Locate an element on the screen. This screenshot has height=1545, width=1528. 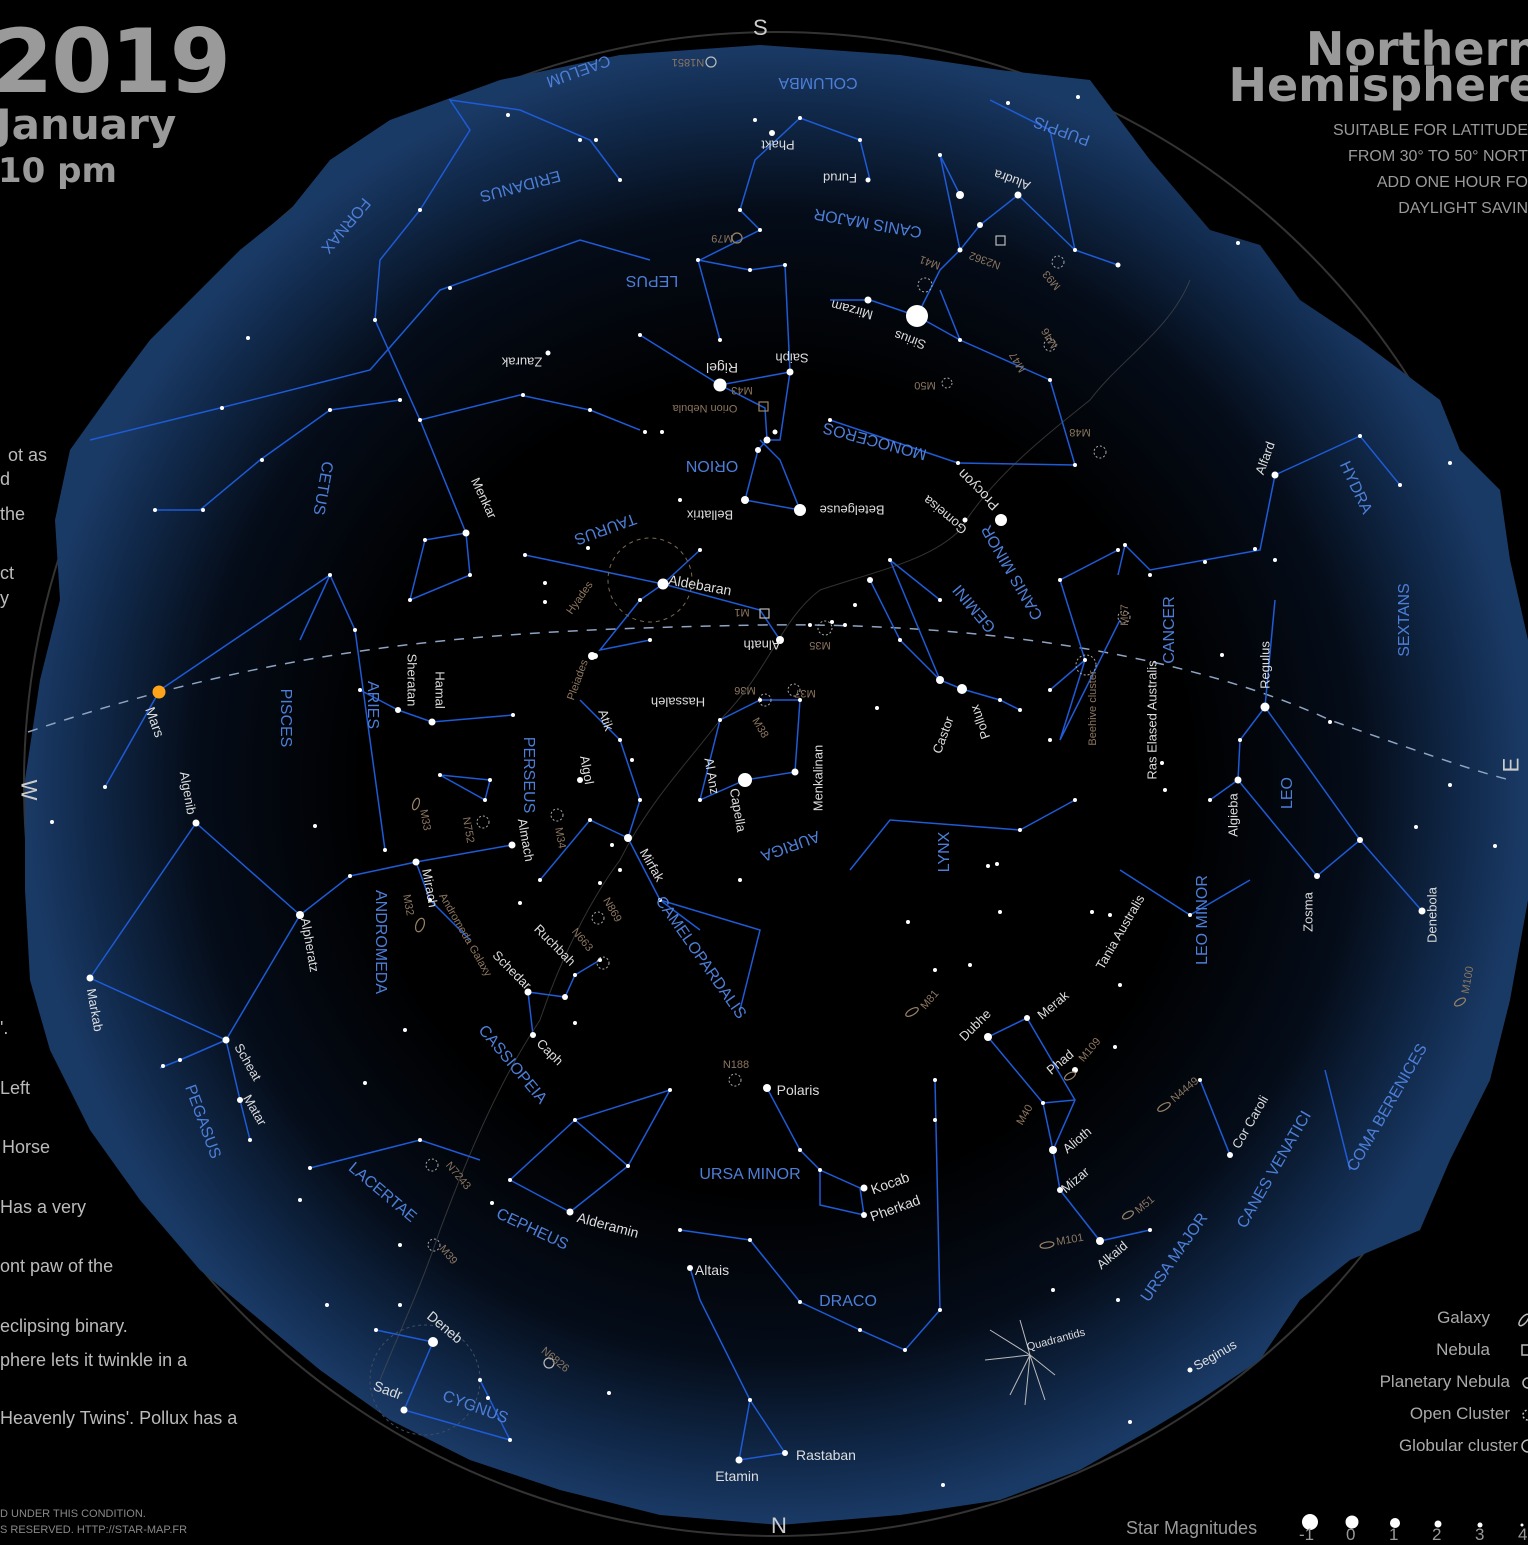
globular-cluster-icon is located at coordinates (1524, 1446).